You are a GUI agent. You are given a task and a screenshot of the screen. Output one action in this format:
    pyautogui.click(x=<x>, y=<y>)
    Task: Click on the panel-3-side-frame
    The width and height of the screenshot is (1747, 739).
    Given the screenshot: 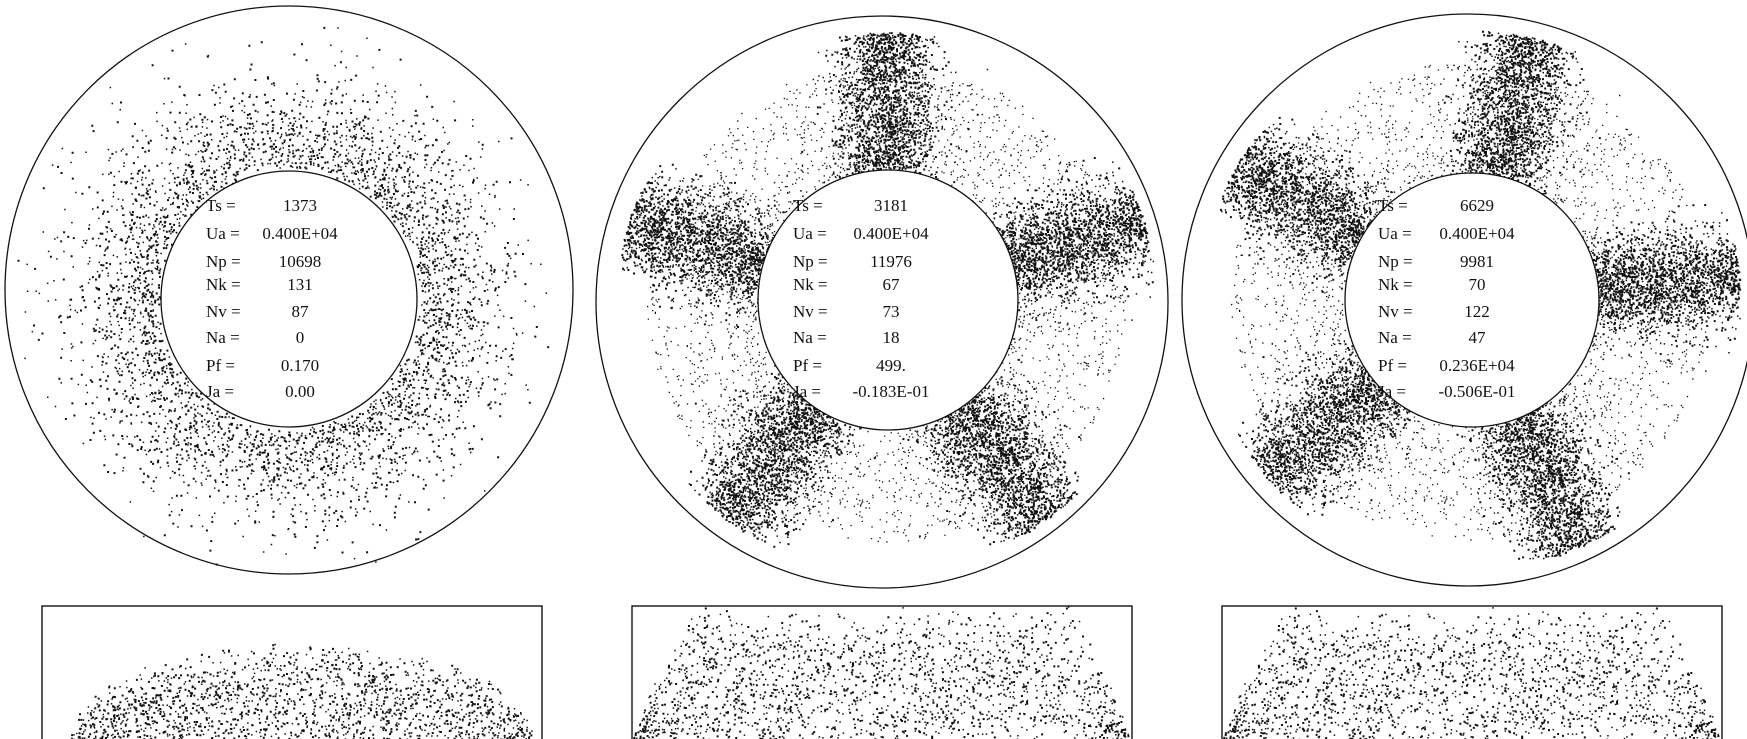 What is the action you would take?
    pyautogui.click(x=1472, y=672)
    